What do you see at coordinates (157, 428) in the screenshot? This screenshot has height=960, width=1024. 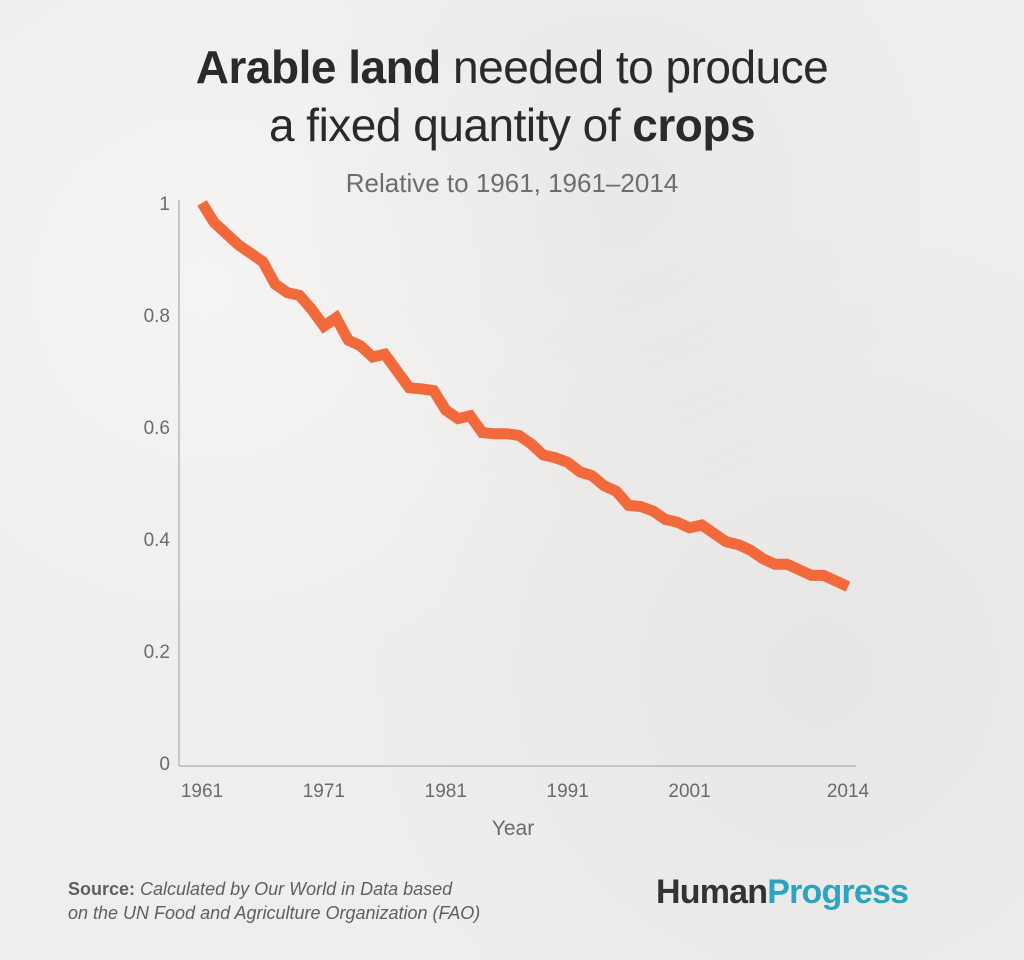 I see `y-tick-label: 0.6` at bounding box center [157, 428].